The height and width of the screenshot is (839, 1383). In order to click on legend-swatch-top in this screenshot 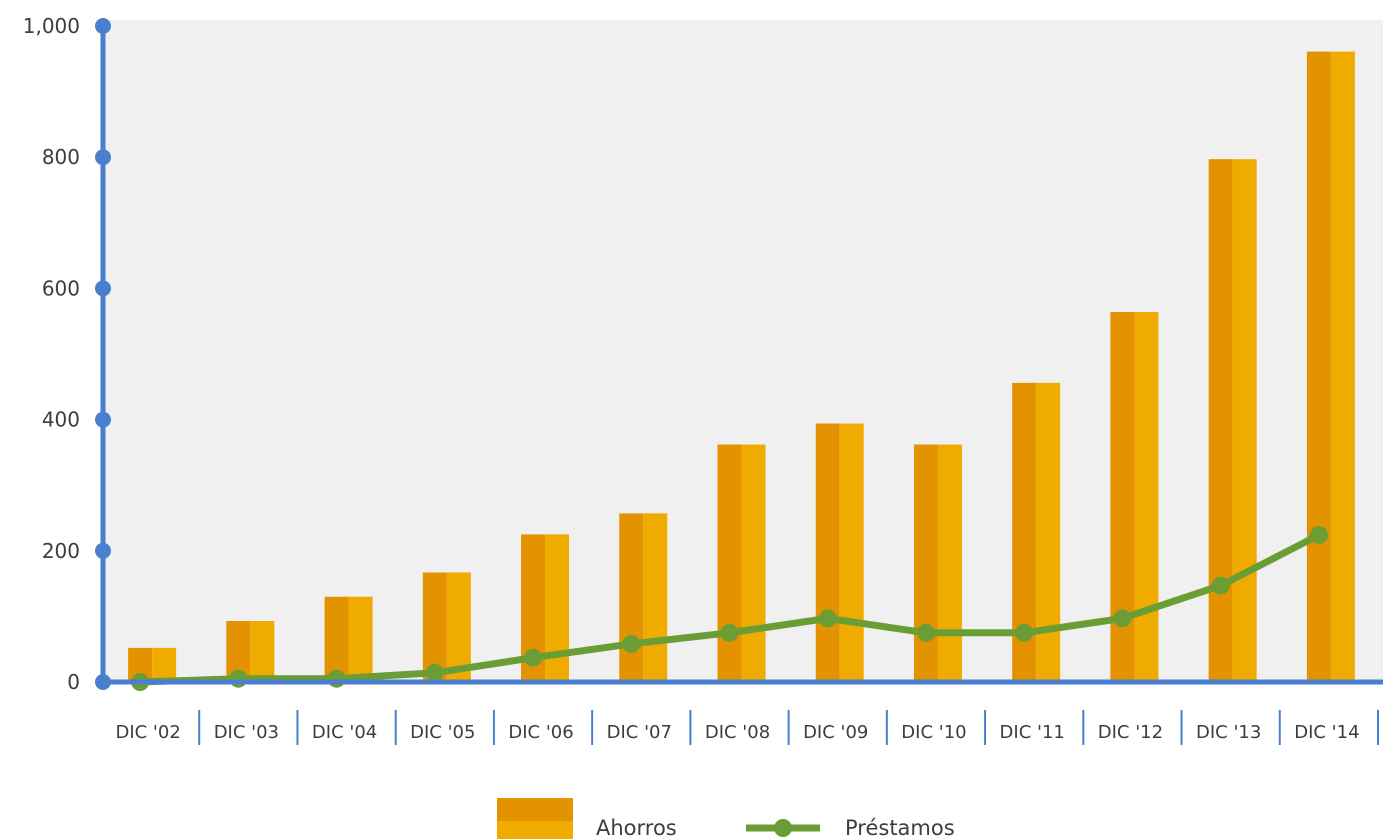, I will do `click(535, 809)`.